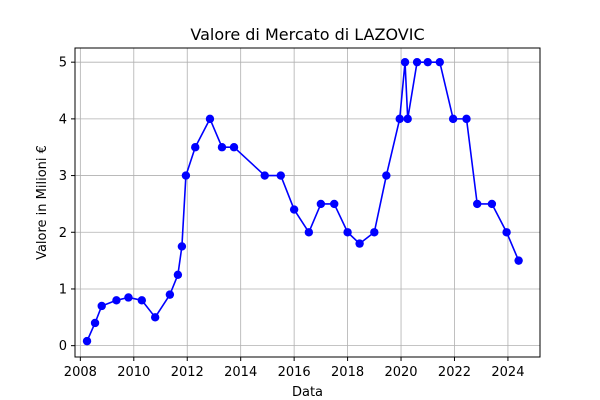  Describe the element at coordinates (63, 289) in the screenshot. I see `y-tick-label: 1` at that location.